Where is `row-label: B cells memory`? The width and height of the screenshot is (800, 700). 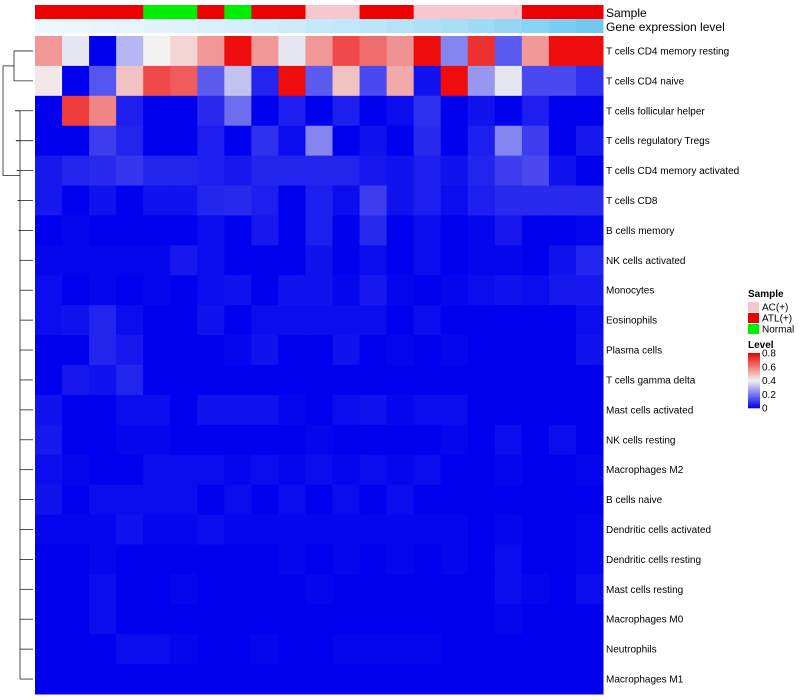 row-label: B cells memory is located at coordinates (640, 231).